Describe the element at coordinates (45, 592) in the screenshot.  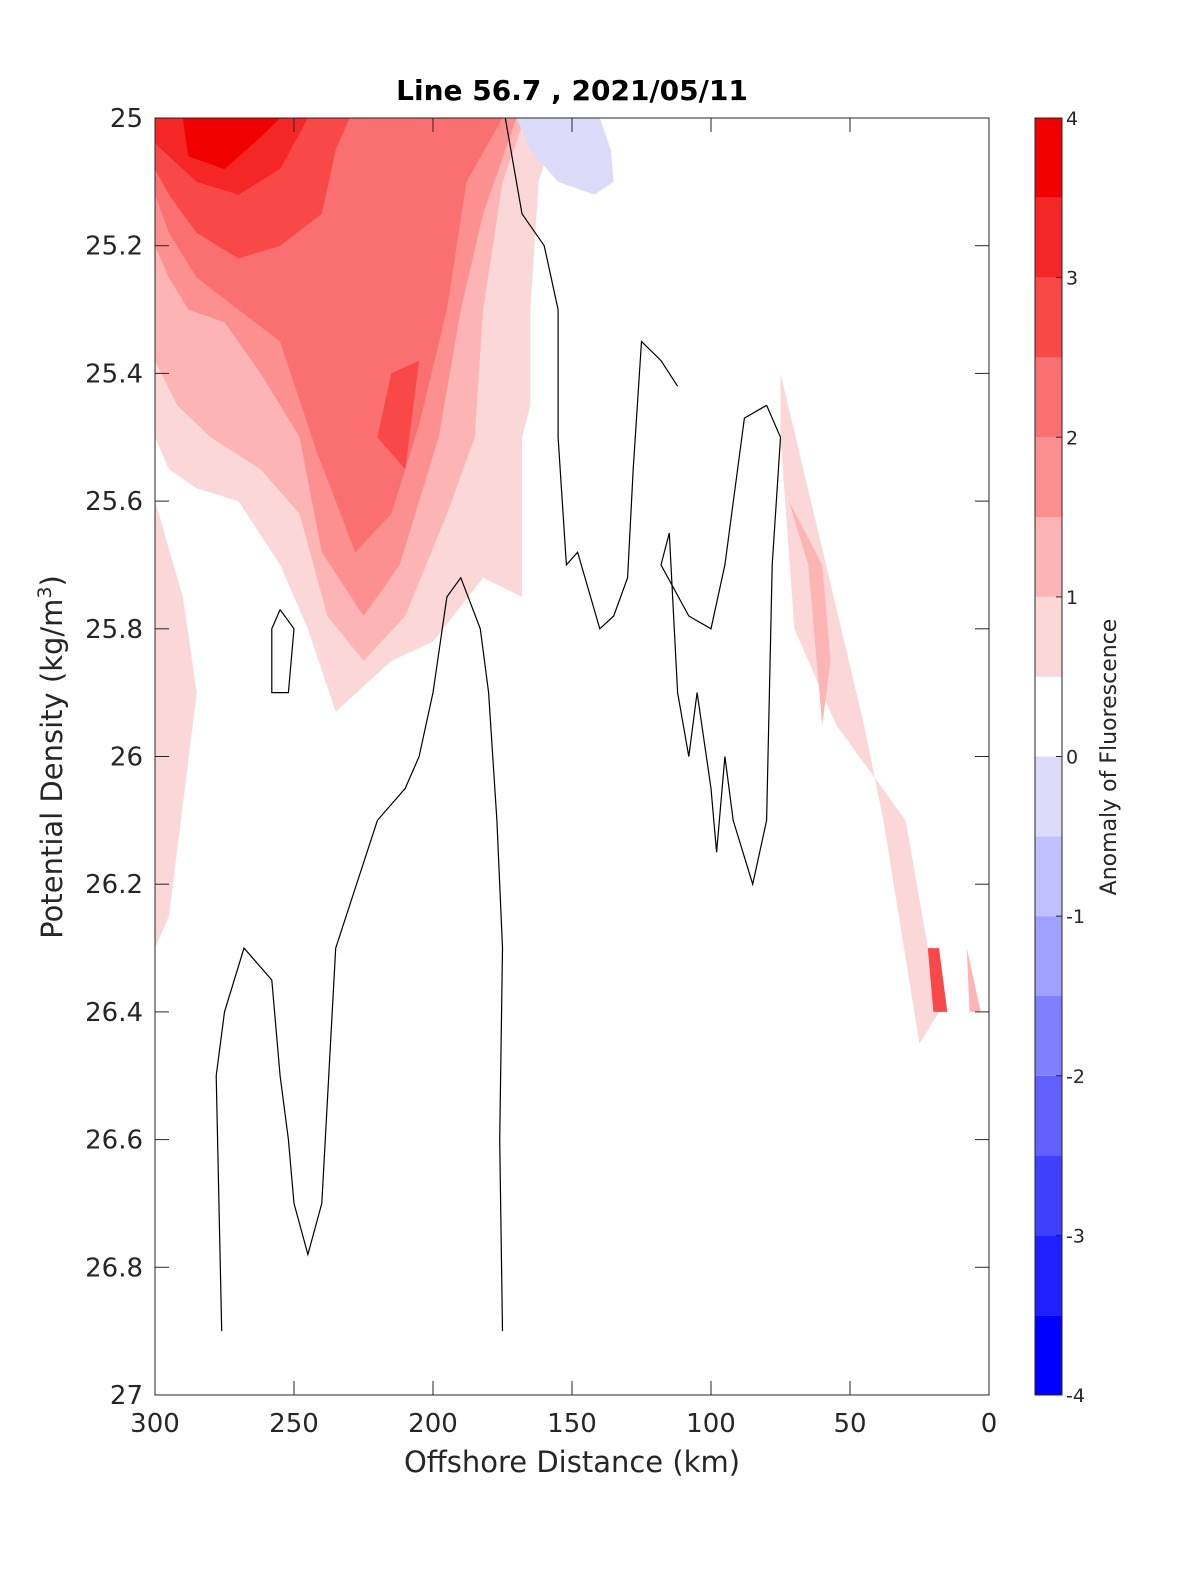
I see `y-axis-label-sup: 3` at that location.